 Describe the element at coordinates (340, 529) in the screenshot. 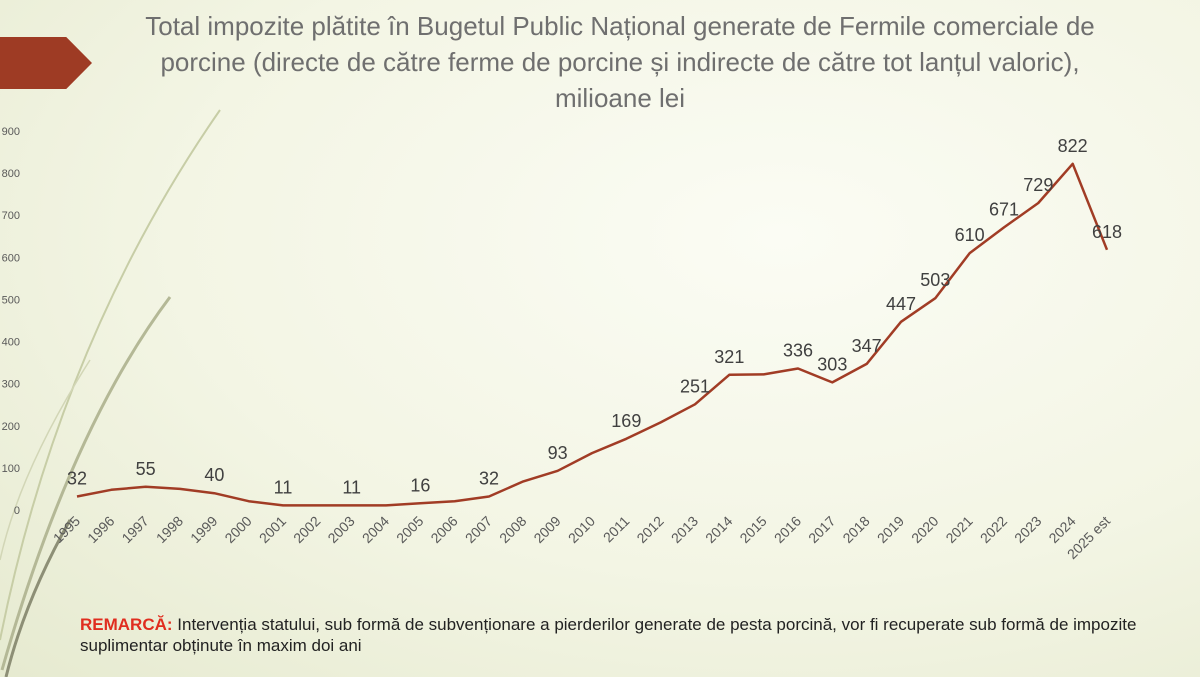

I see `x-tick-label: 2003` at that location.